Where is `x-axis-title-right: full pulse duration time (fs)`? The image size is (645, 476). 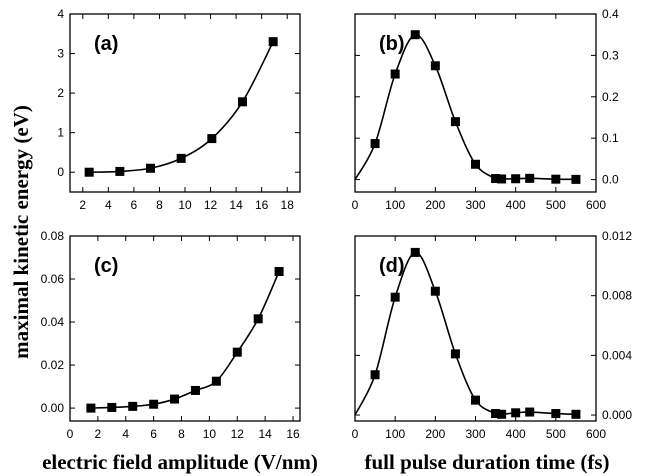
x-axis-title-right: full pulse duration time (fs) is located at coordinates (486, 462).